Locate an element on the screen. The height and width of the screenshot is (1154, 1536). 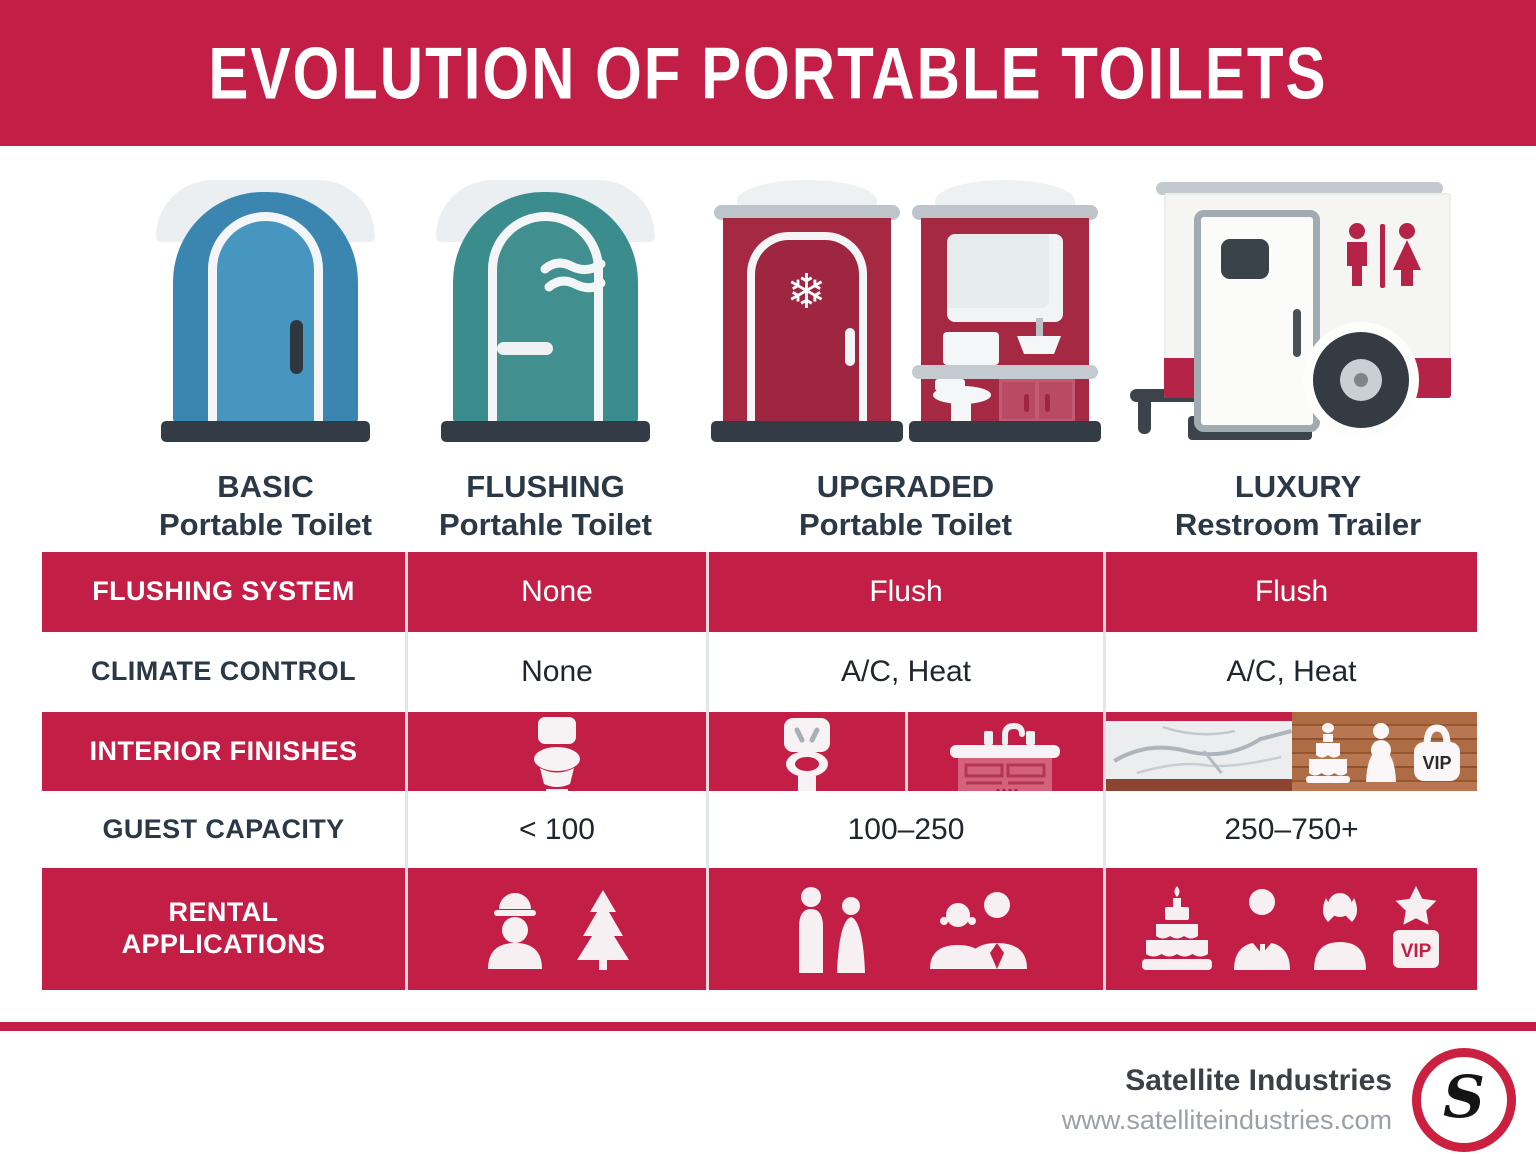
trailer-roof-bar is located at coordinates (1299, 188).